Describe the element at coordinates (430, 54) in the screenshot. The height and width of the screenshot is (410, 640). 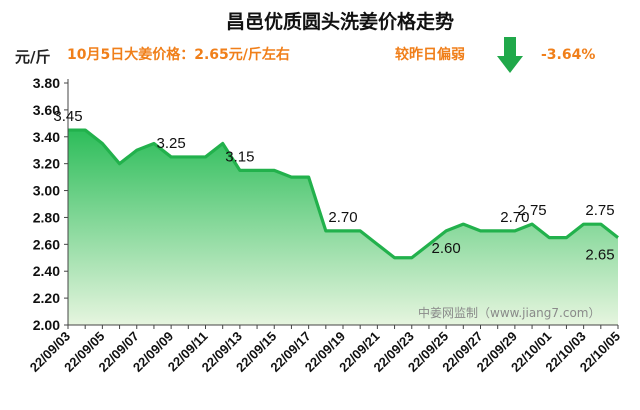
I see `compare-note: 较昨日偏弱` at that location.